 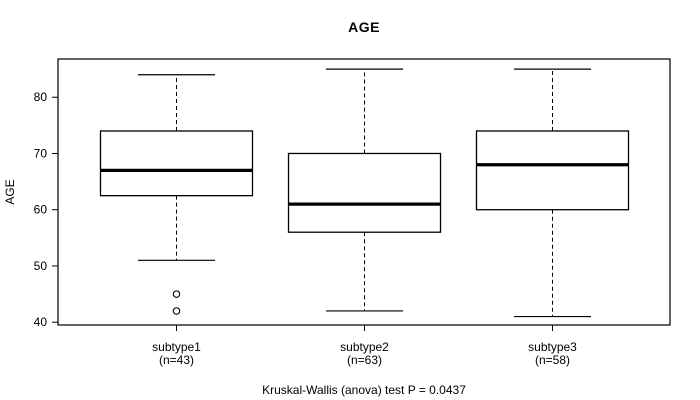 I want to click on statistical-test-caption: Kruskal-Wallis (anova) test P = 0.0437, so click(x=364, y=390).